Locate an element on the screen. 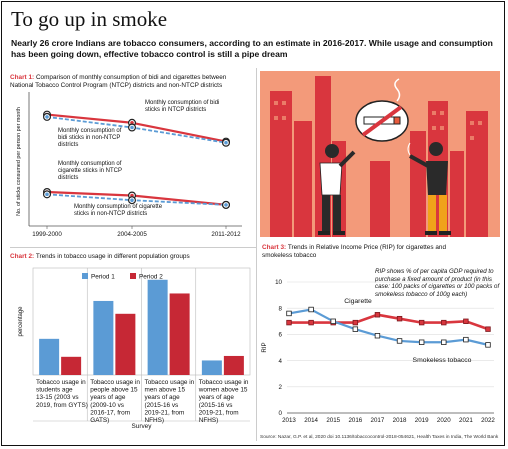 The height and width of the screenshot is (449, 508). chart3-y-tick-label: 2 is located at coordinates (281, 387).